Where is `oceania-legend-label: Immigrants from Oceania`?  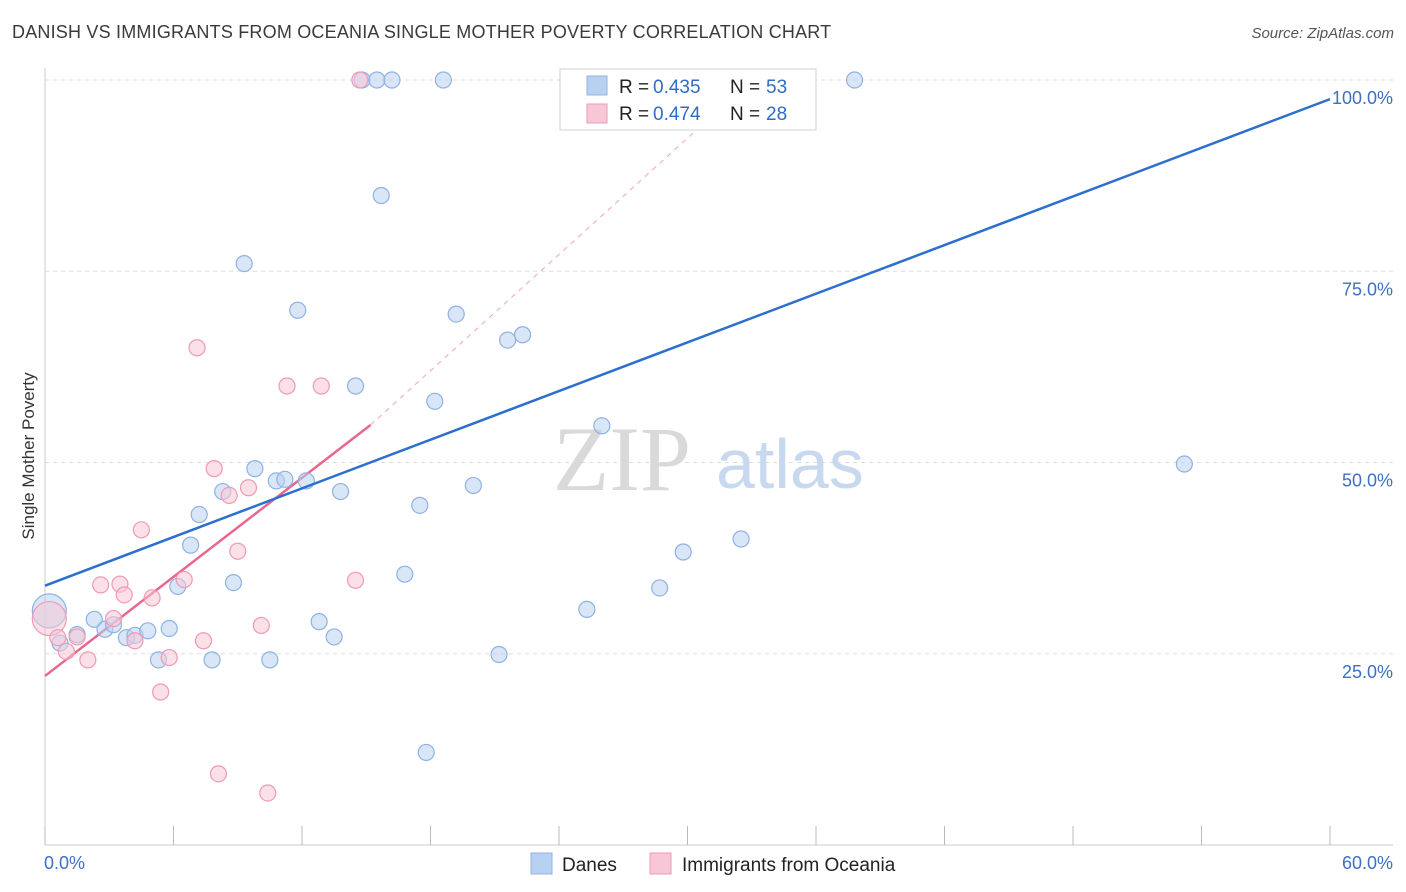 oceania-legend-label: Immigrants from Oceania is located at coordinates (789, 865).